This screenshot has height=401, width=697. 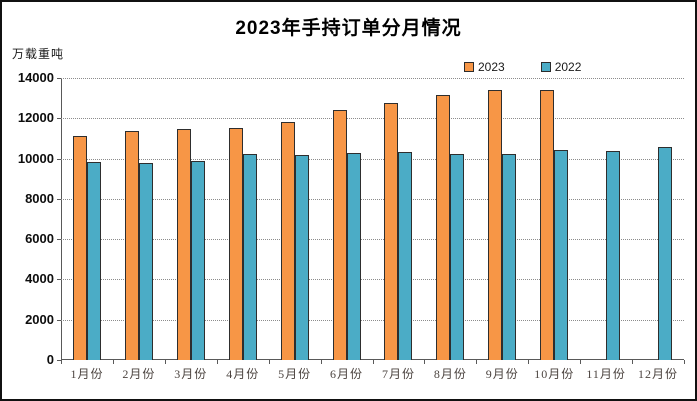 What do you see at coordinates (183, 244) in the screenshot?
I see `bar-2023-3月份` at bounding box center [183, 244].